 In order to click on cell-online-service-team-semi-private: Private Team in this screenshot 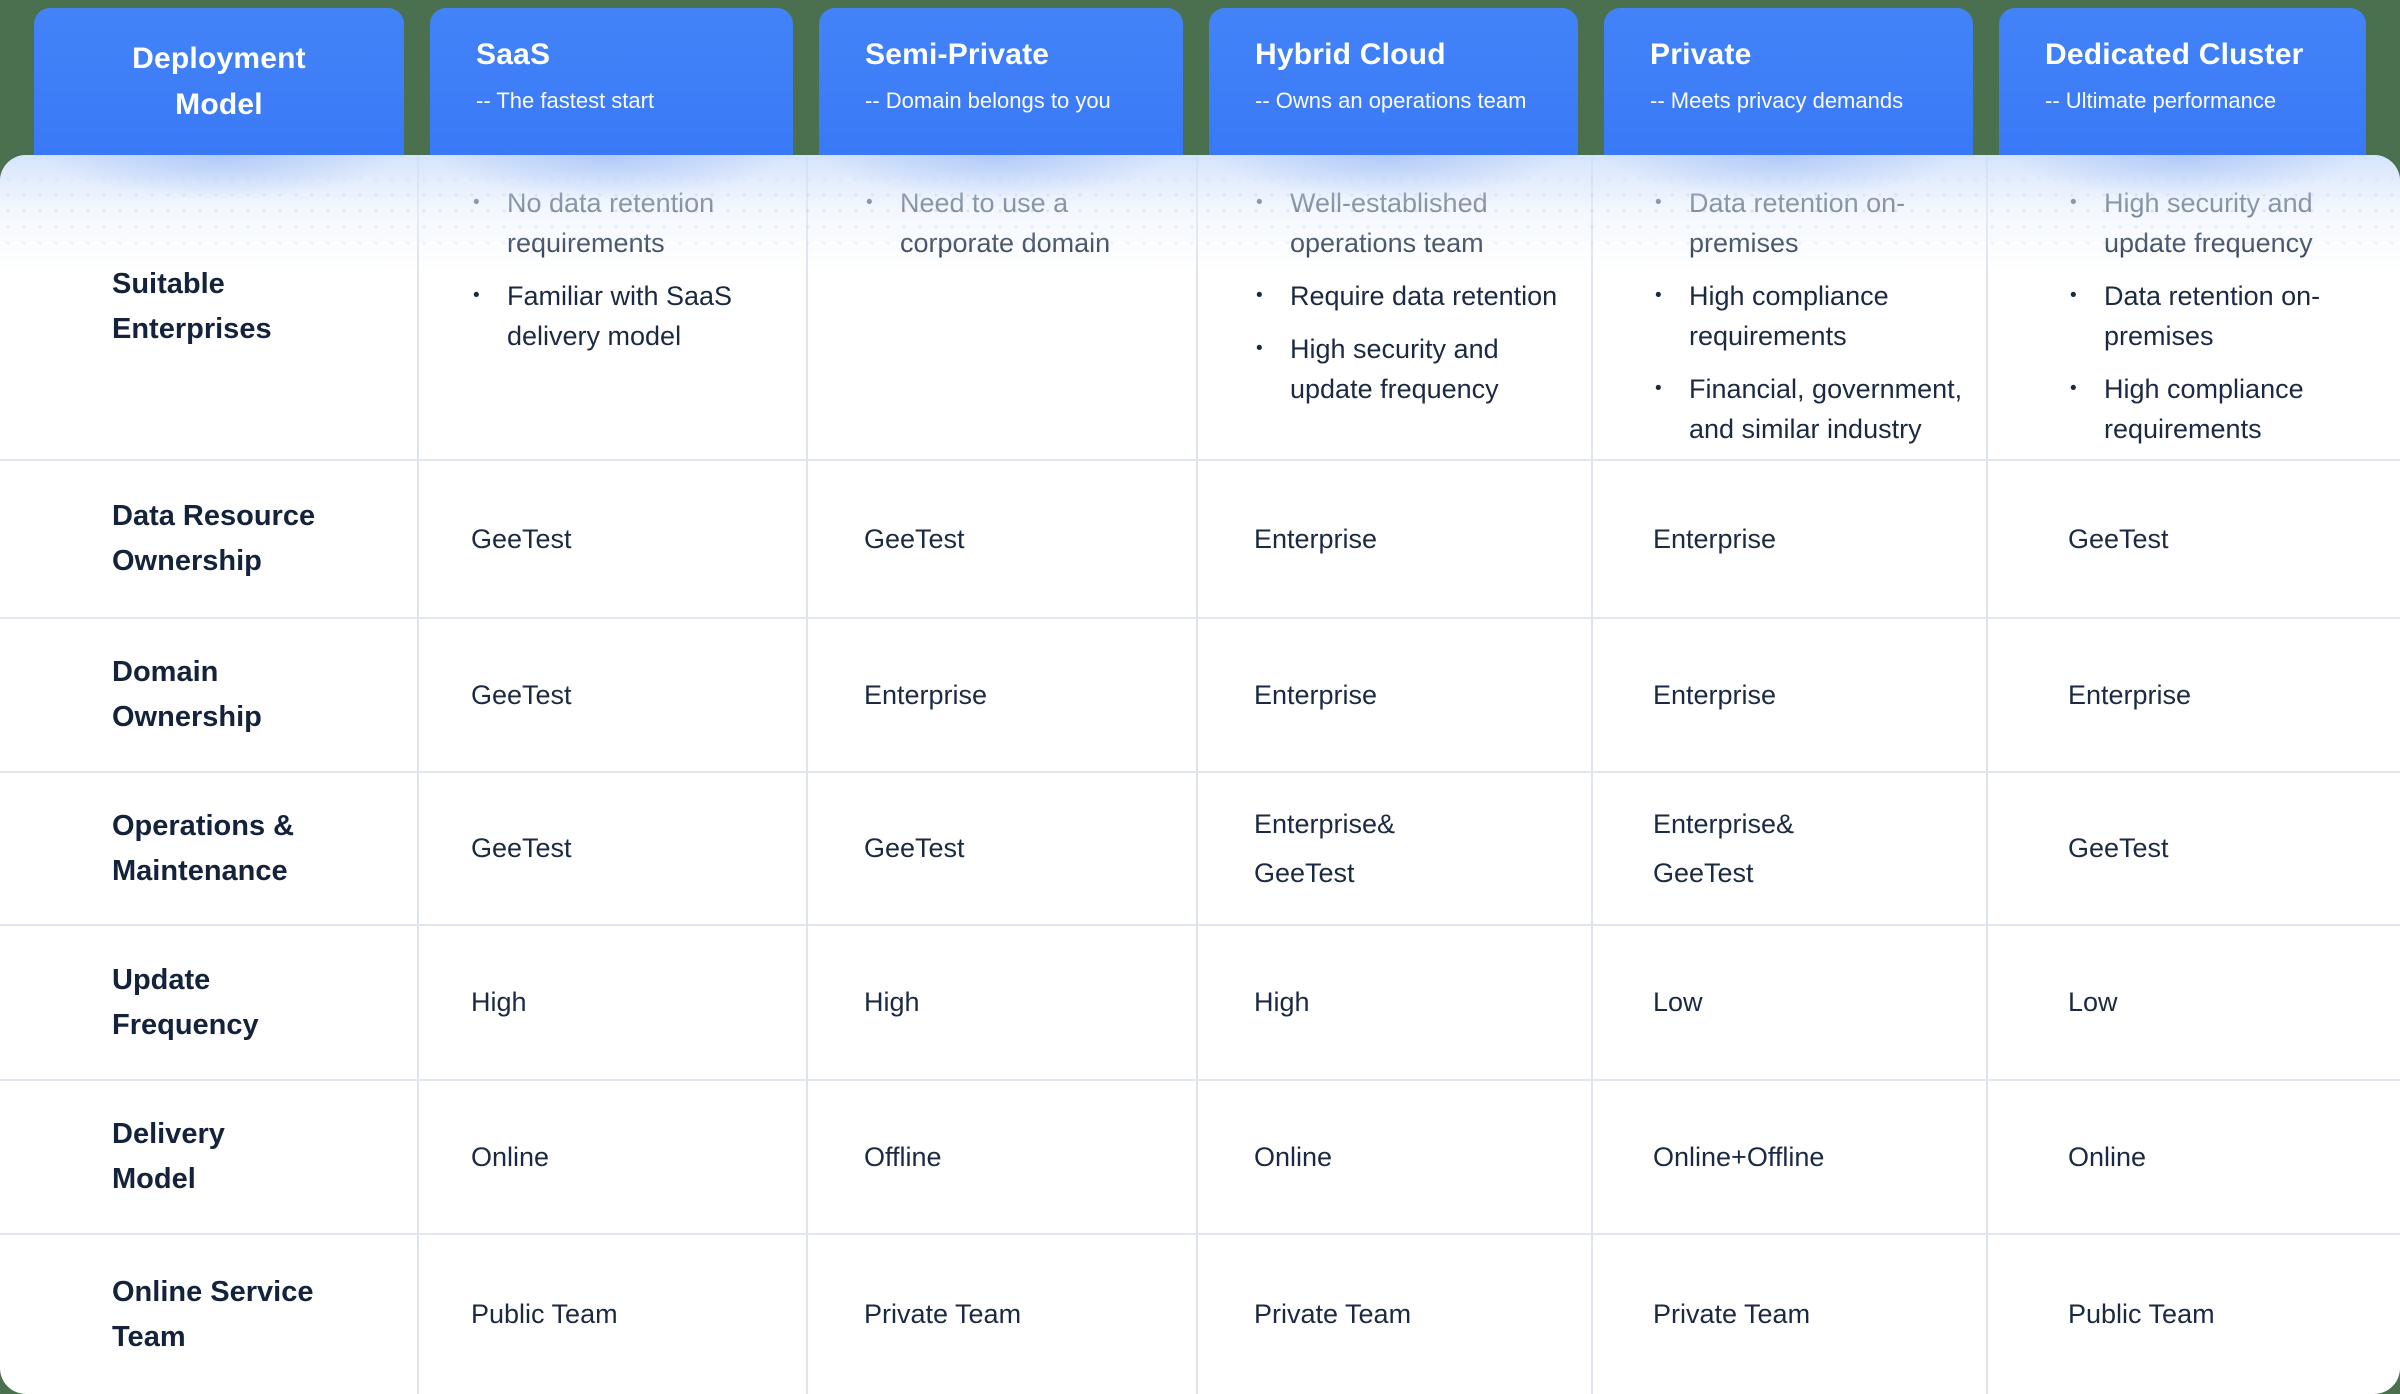, I will do `click(1001, 1313)`.